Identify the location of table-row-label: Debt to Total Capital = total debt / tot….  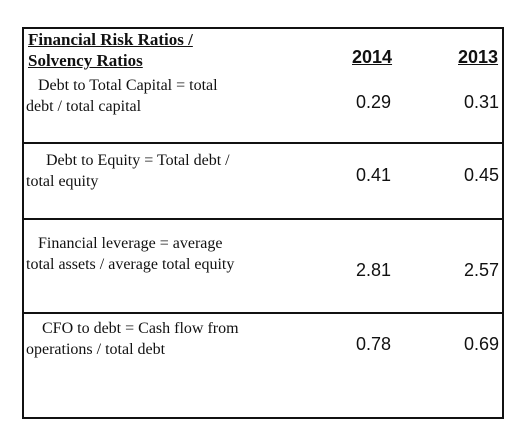
(176, 96).